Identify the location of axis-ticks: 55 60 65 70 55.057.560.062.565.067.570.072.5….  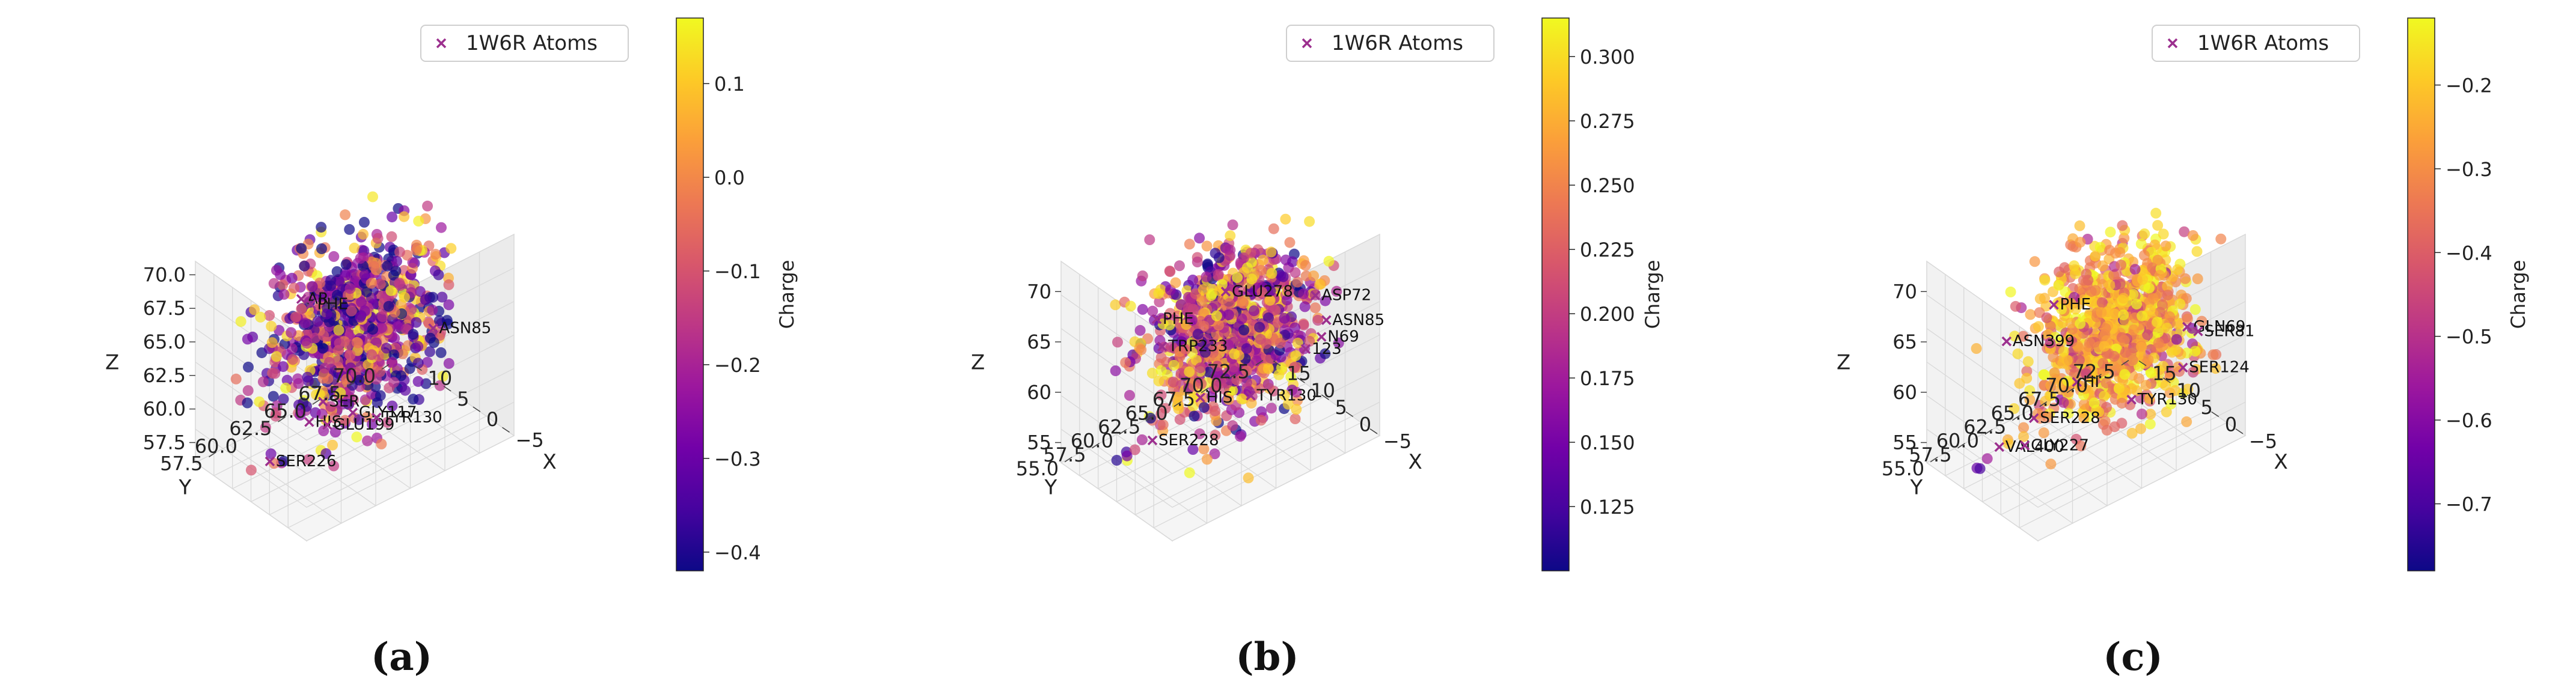
(1214, 380).